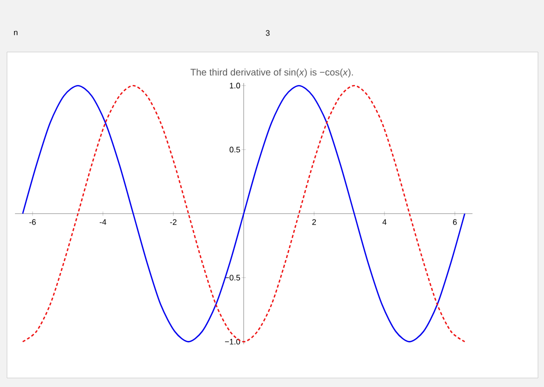 This screenshot has height=387, width=544. I want to click on chart-title: The third derivative of sin(x) is −cos(x)., so click(271, 73).